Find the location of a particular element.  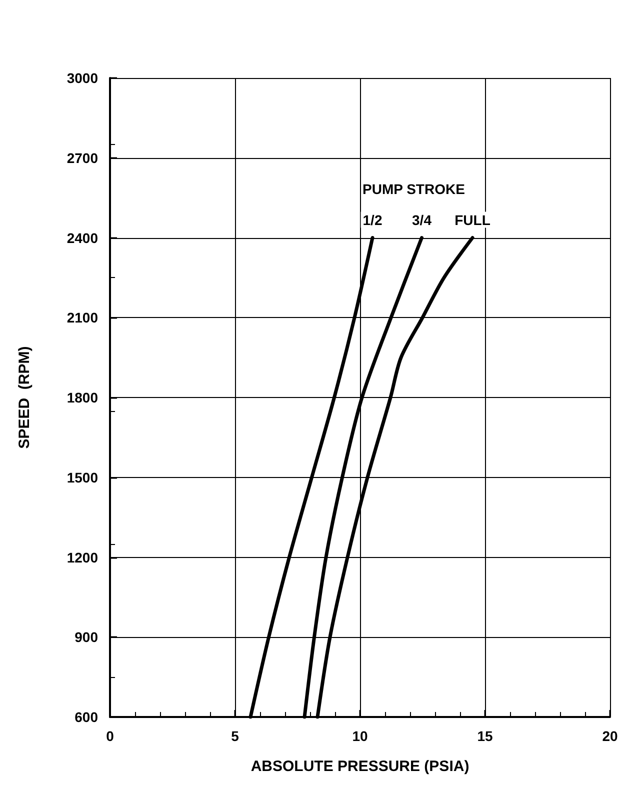

series-label: 3/4 is located at coordinates (422, 220).